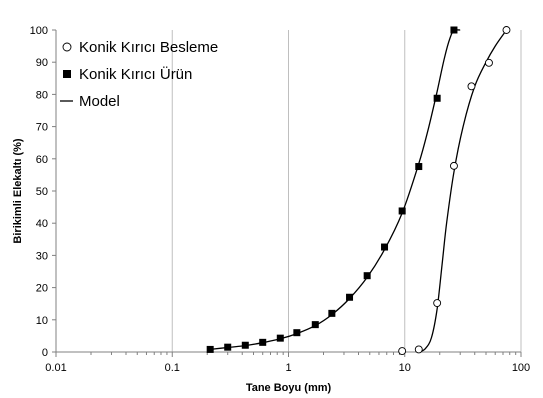 This screenshot has width=543, height=398. Describe the element at coordinates (42, 321) in the screenshot. I see `y-tick-label: 10` at that location.